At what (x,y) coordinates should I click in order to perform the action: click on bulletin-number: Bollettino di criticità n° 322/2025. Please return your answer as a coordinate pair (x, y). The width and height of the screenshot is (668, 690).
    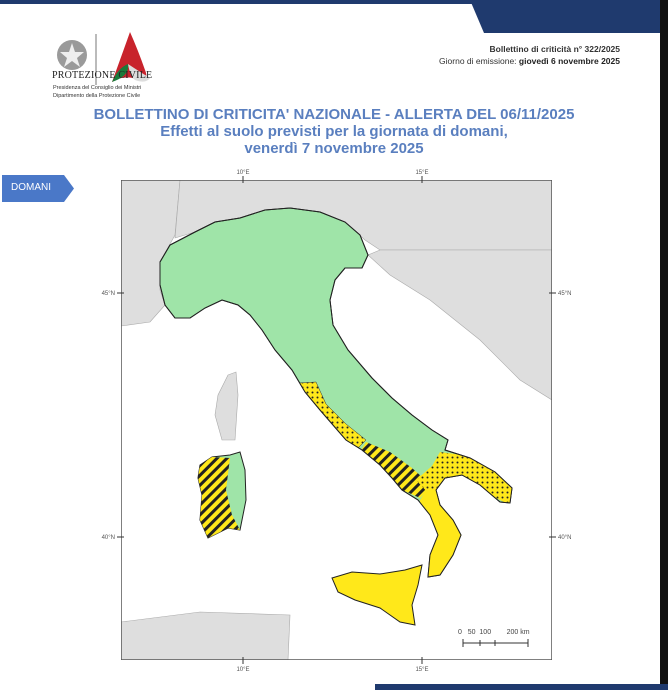
    Looking at the image, I should click on (554, 49).